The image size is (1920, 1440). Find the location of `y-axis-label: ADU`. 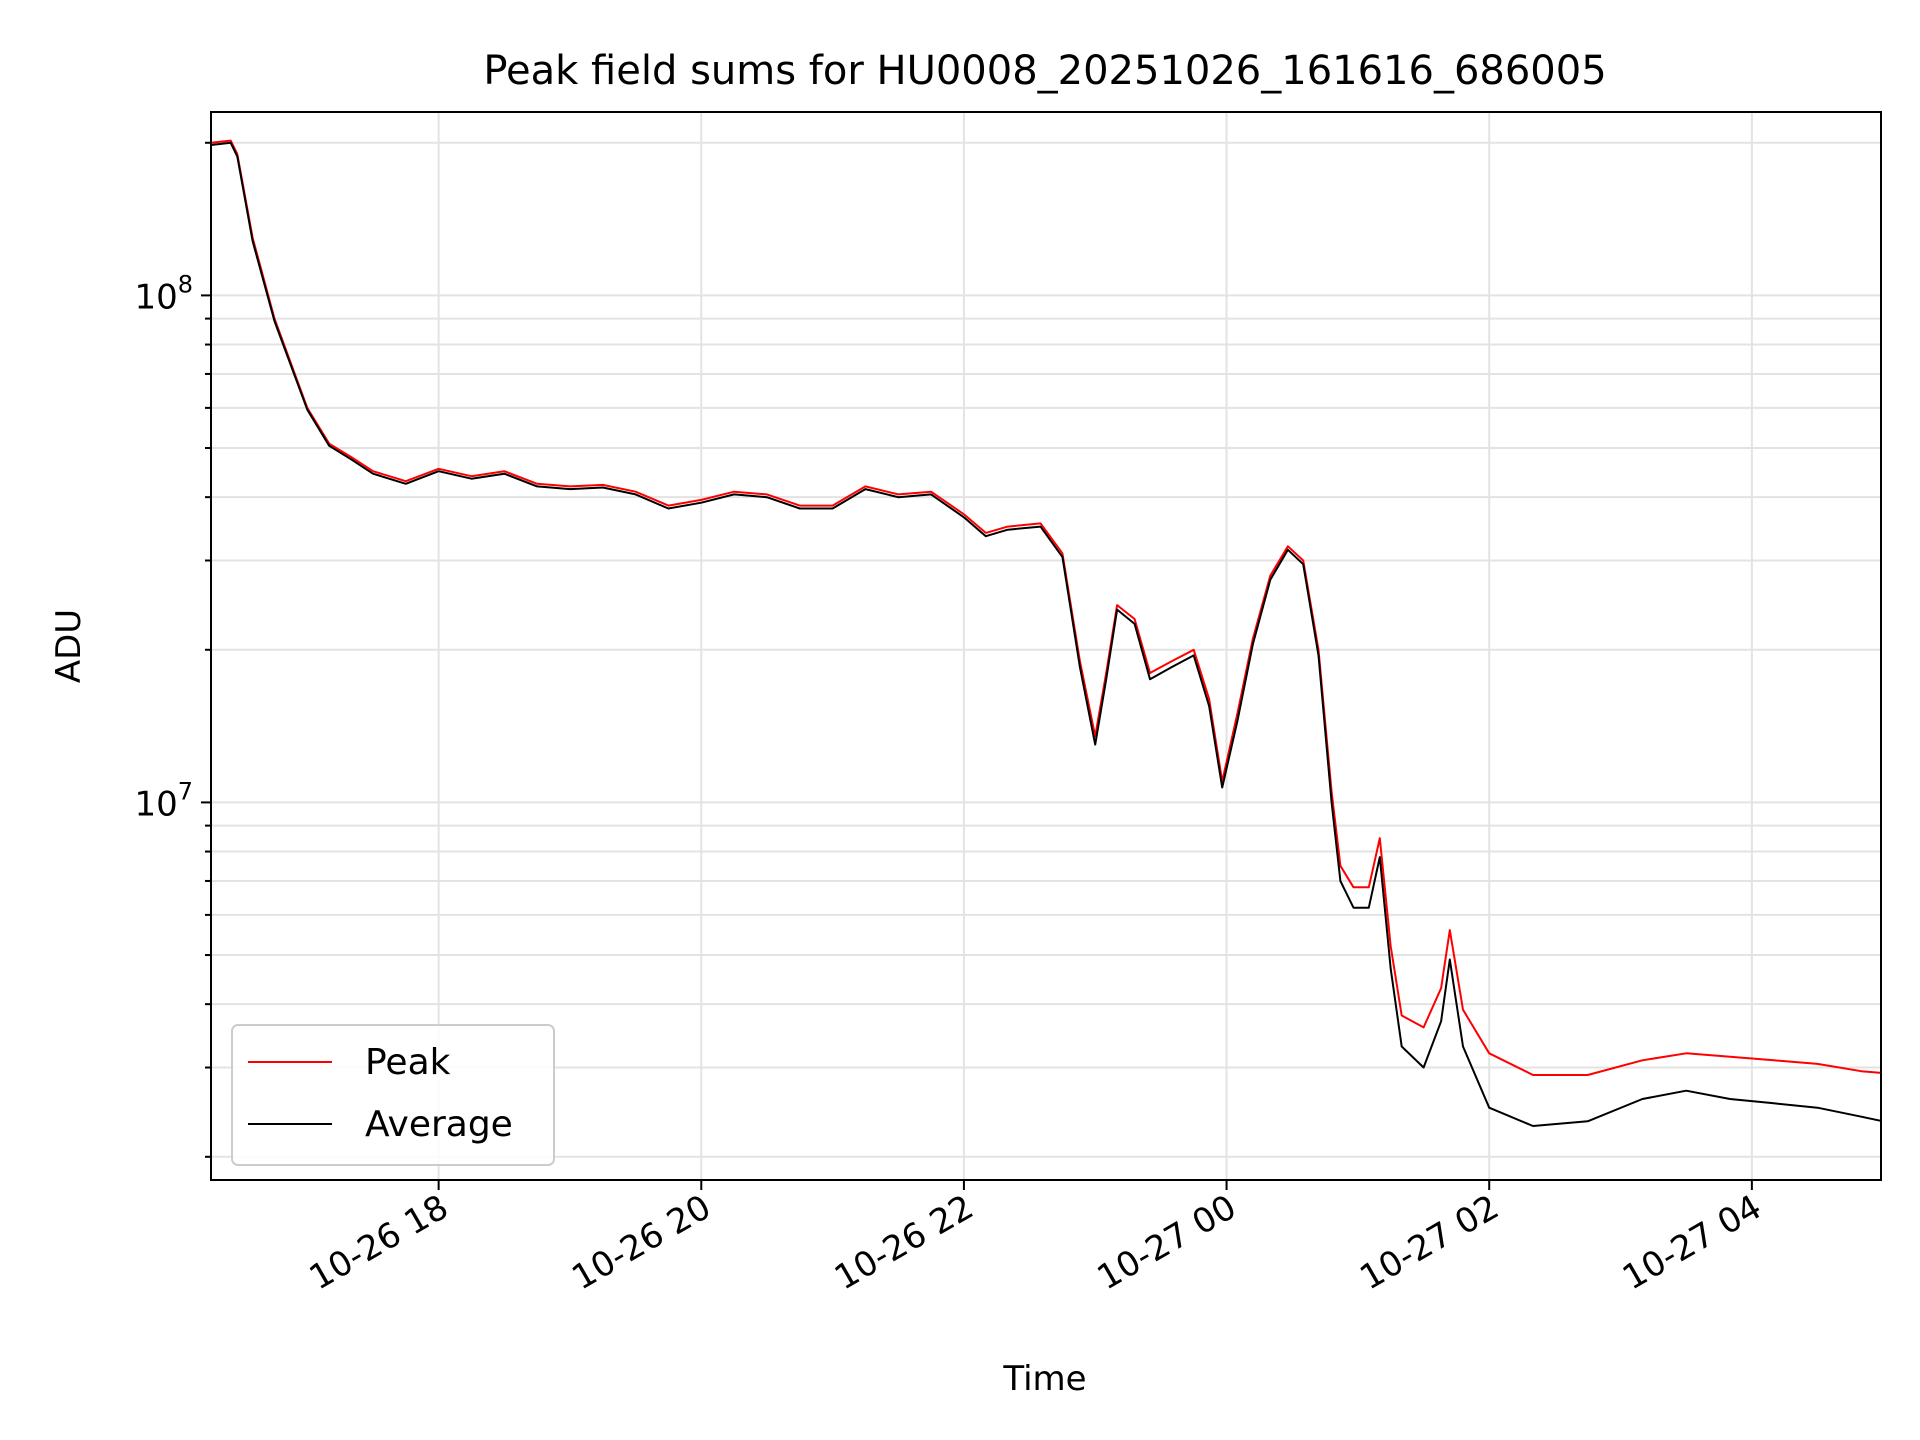

y-axis-label: ADU is located at coordinates (69, 646).